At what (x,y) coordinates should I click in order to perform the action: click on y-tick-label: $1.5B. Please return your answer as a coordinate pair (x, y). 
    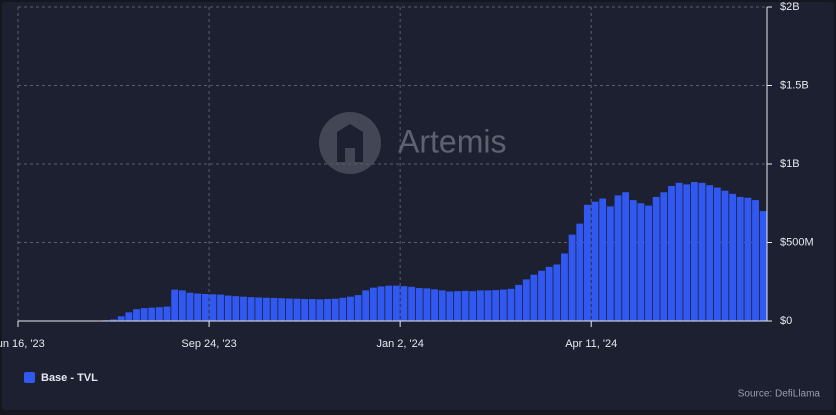
    Looking at the image, I should click on (794, 85).